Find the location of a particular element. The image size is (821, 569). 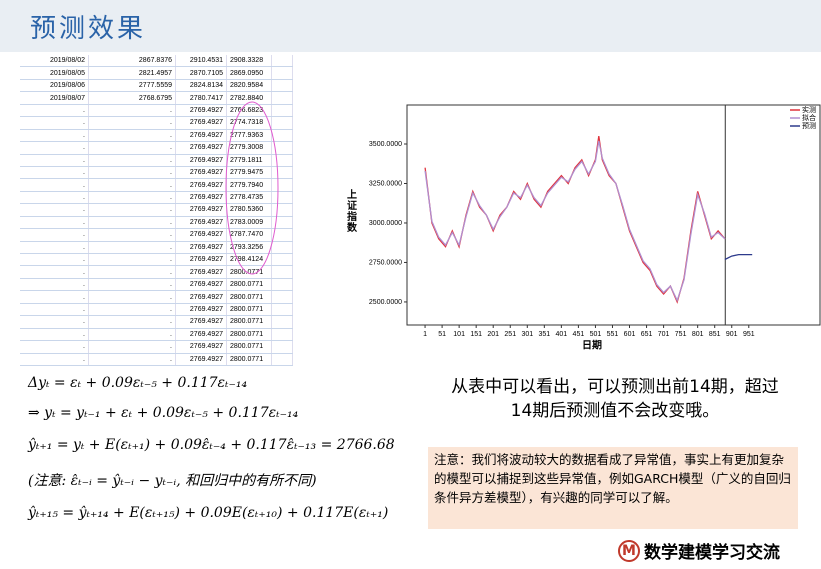

table-cell: 2779.1811 is located at coordinates (249, 160).